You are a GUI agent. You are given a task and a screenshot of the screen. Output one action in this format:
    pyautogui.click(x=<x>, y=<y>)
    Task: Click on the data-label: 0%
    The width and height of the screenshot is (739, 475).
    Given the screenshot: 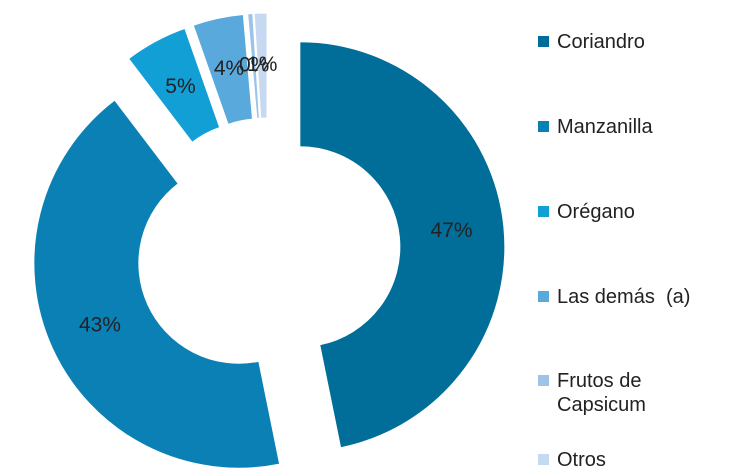 What is the action you would take?
    pyautogui.click(x=254, y=65)
    